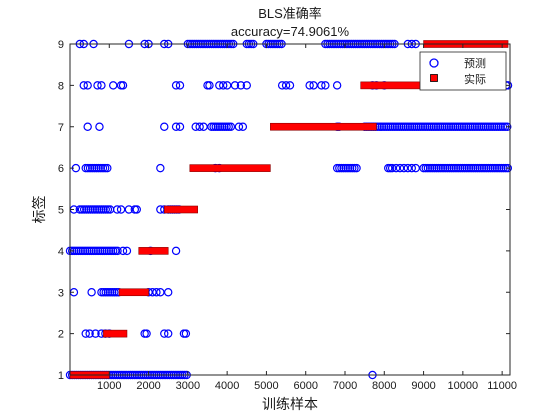 This screenshot has height=420, width=560. I want to click on legend-label-actual: 实际, so click(475, 79).